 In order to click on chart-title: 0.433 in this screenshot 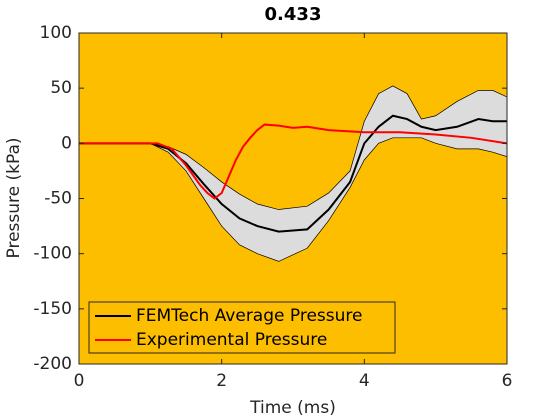, I will do `click(293, 14)`.